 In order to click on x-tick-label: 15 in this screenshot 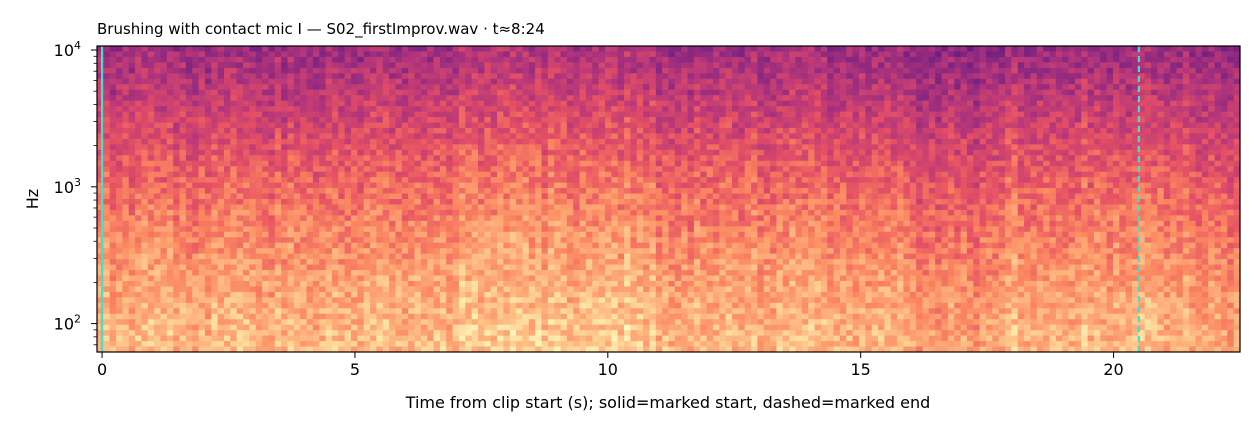, I will do `click(861, 369)`.